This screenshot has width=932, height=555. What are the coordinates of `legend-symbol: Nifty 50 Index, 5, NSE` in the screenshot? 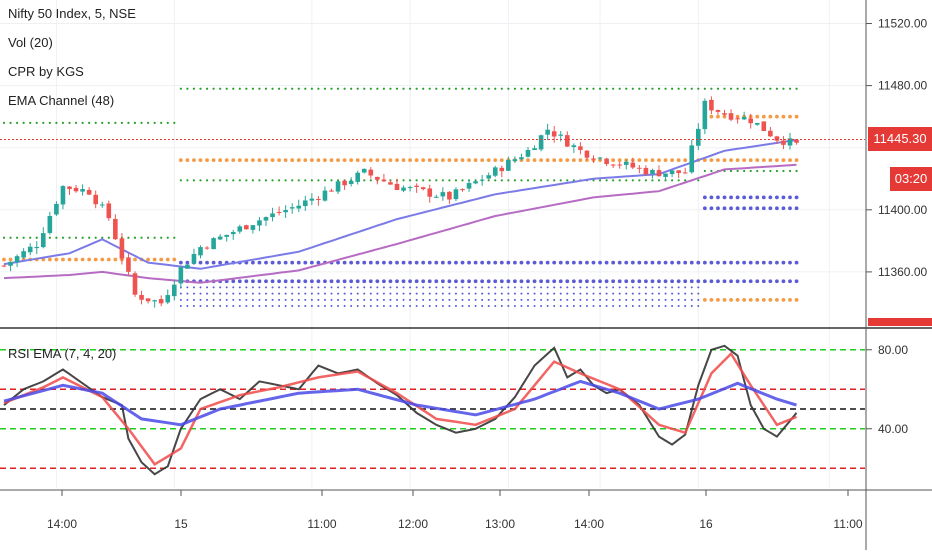 It's located at (72, 13).